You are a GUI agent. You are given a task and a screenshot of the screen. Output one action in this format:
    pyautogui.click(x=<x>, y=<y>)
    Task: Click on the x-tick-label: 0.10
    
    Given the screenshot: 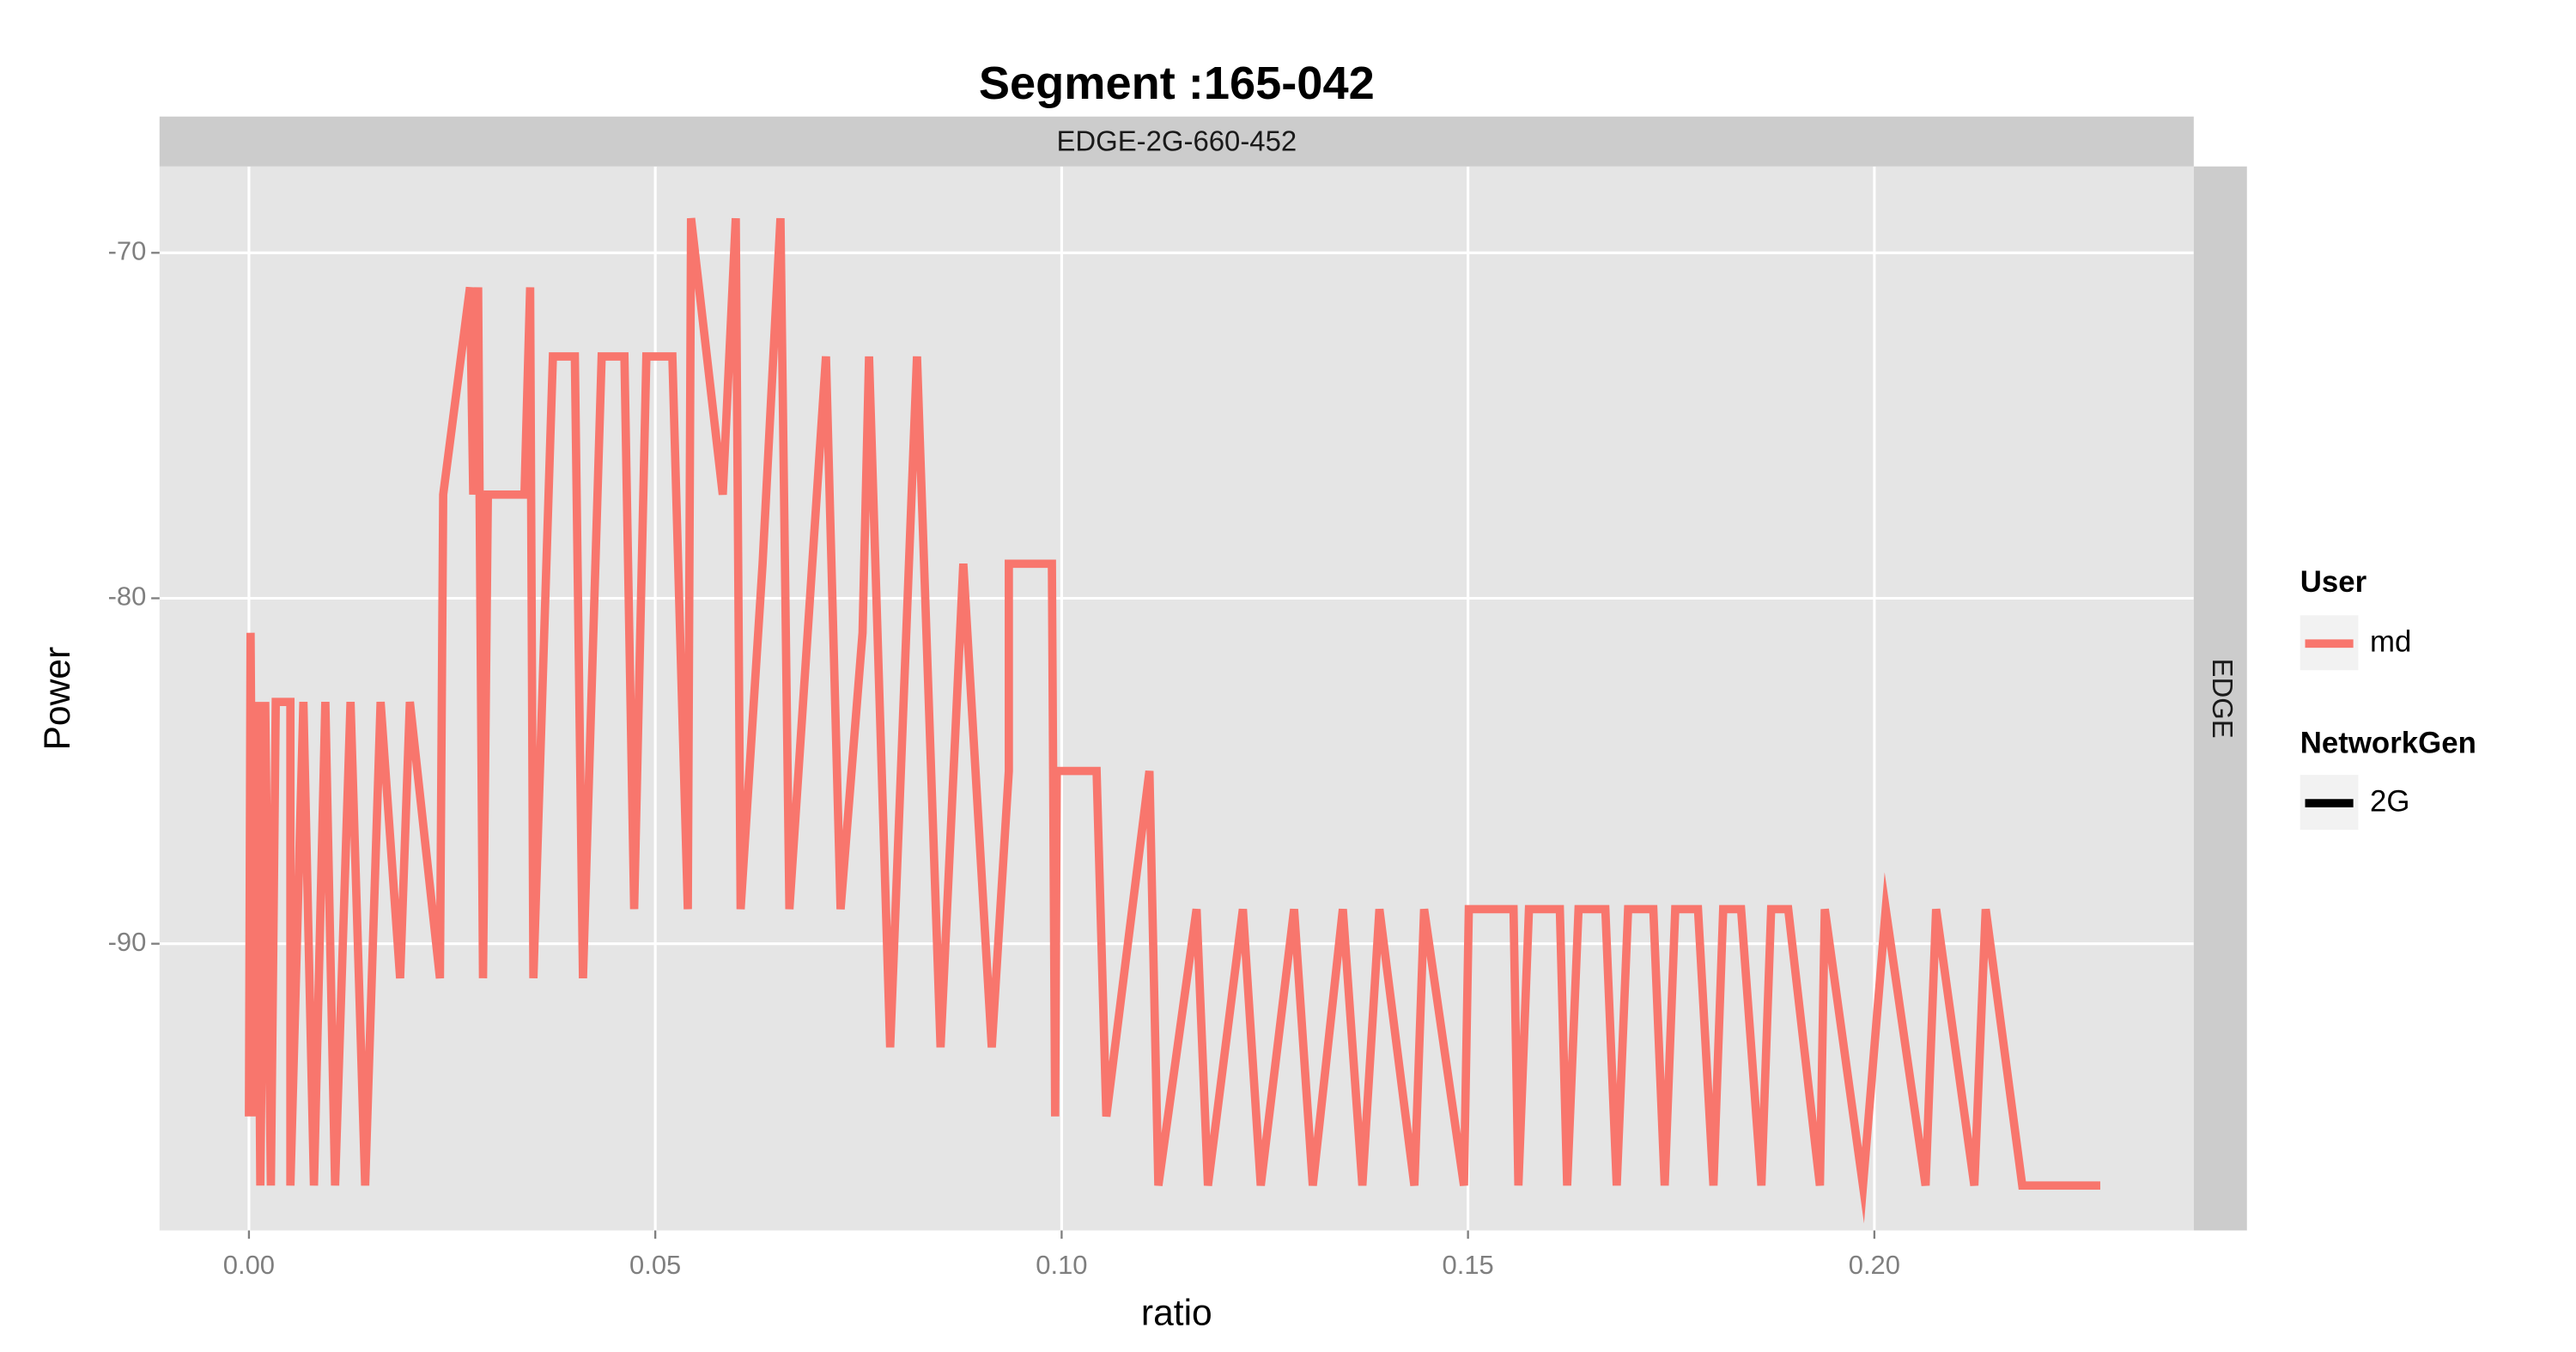 What is the action you would take?
    pyautogui.click(x=1061, y=1265)
    